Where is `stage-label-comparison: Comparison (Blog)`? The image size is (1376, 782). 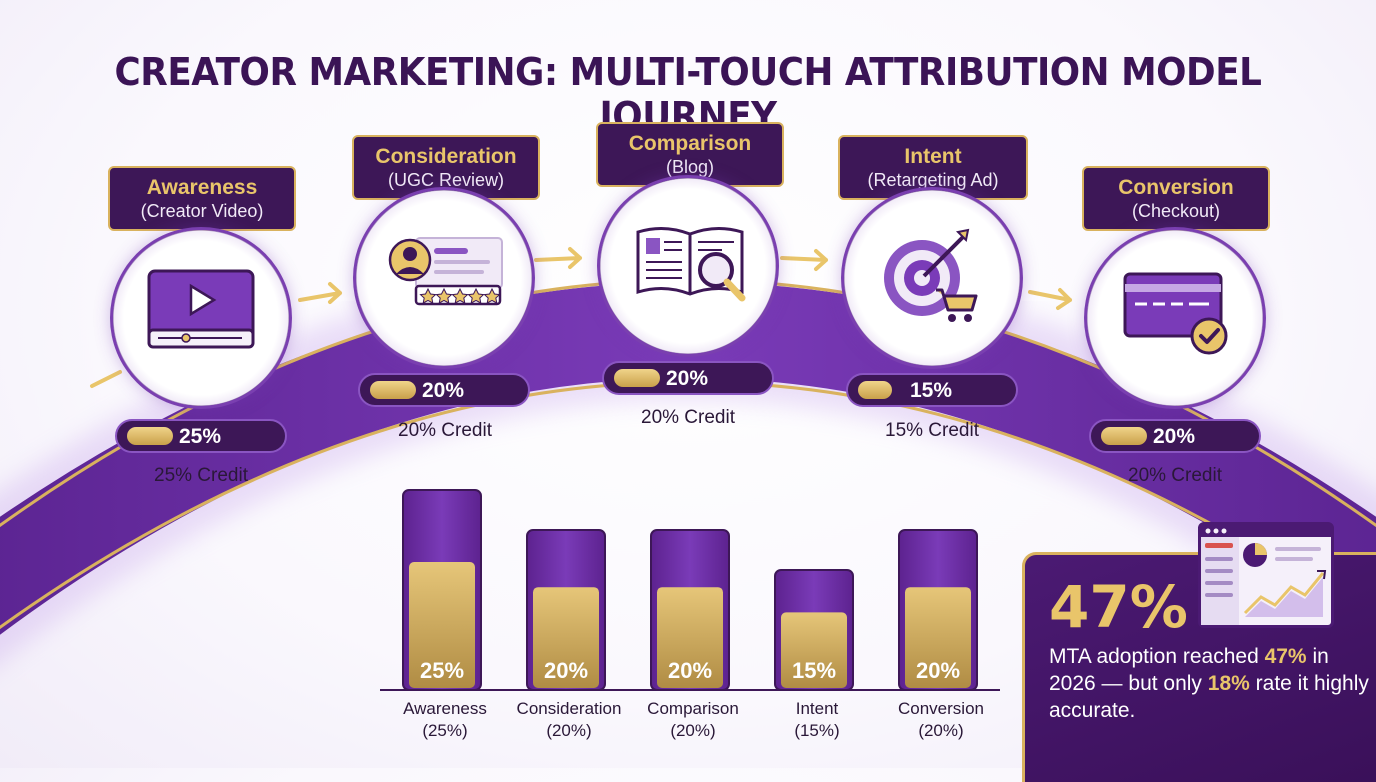
stage-label-comparison: Comparison (Blog) is located at coordinates (690, 154).